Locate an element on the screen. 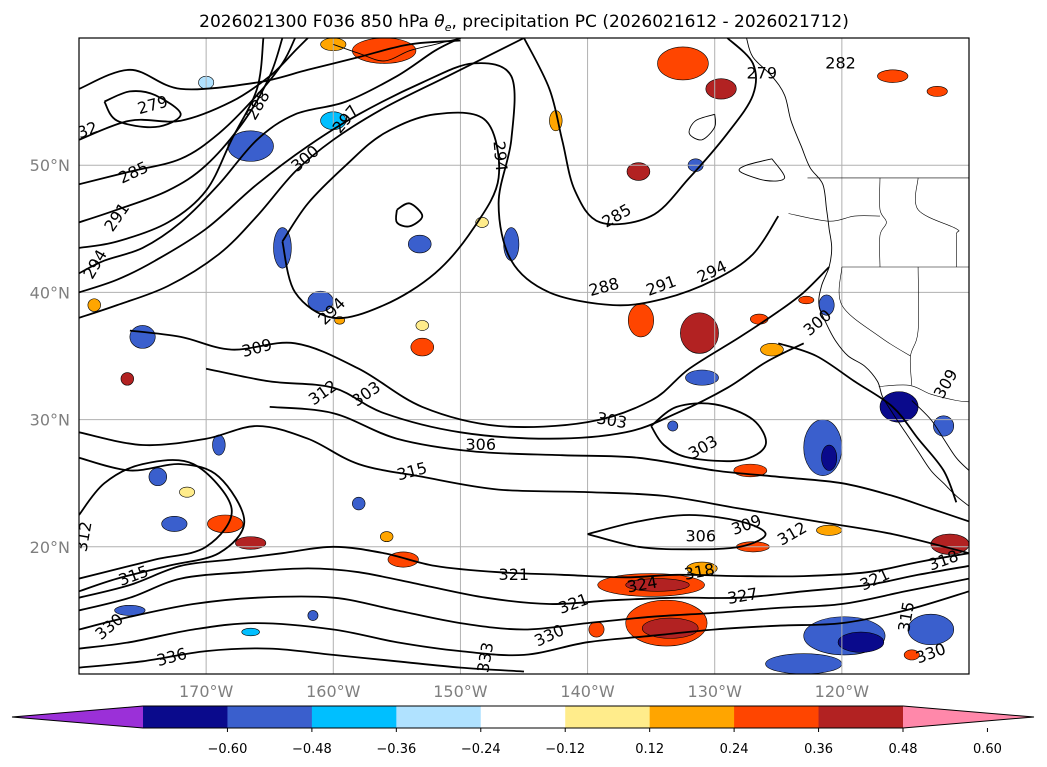  latitude-label: 30°N is located at coordinates (50, 420).